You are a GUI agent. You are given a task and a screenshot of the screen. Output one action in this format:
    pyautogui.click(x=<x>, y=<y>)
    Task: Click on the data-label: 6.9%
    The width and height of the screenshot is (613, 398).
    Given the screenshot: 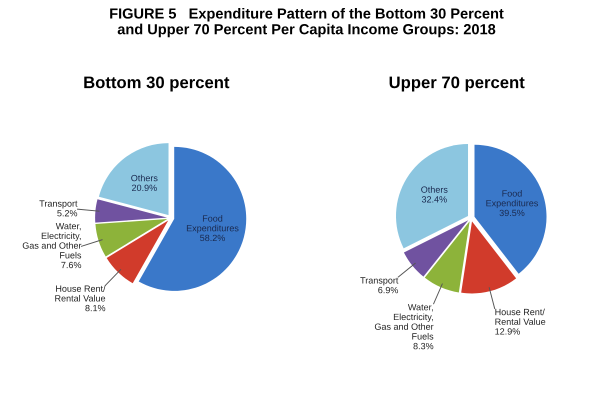 What is the action you would take?
    pyautogui.click(x=388, y=290)
    